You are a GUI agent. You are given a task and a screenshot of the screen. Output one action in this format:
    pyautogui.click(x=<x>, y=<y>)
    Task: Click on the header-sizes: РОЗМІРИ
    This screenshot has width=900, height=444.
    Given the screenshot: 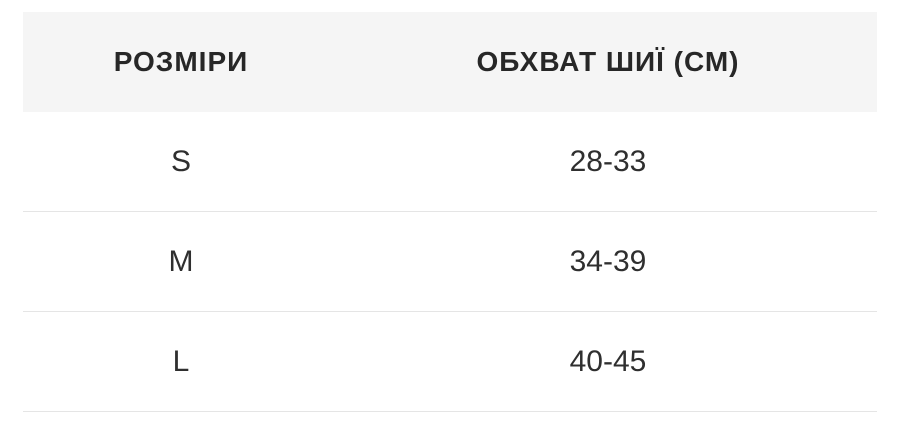 What is the action you would take?
    pyautogui.click(x=181, y=61)
    